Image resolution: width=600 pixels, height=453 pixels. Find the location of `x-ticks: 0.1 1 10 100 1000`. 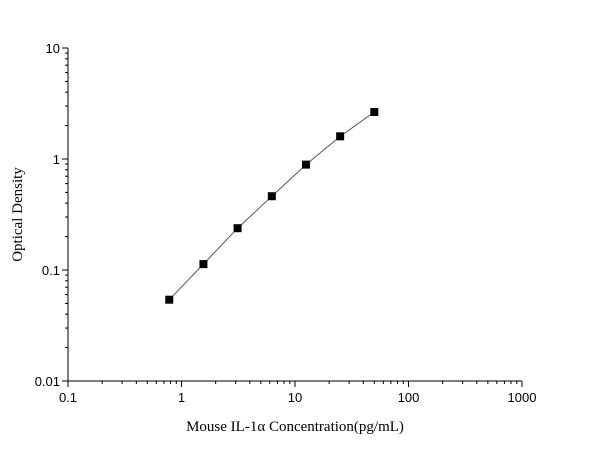

x-ticks: 0.1 1 10 100 1000 is located at coordinates (298, 393).